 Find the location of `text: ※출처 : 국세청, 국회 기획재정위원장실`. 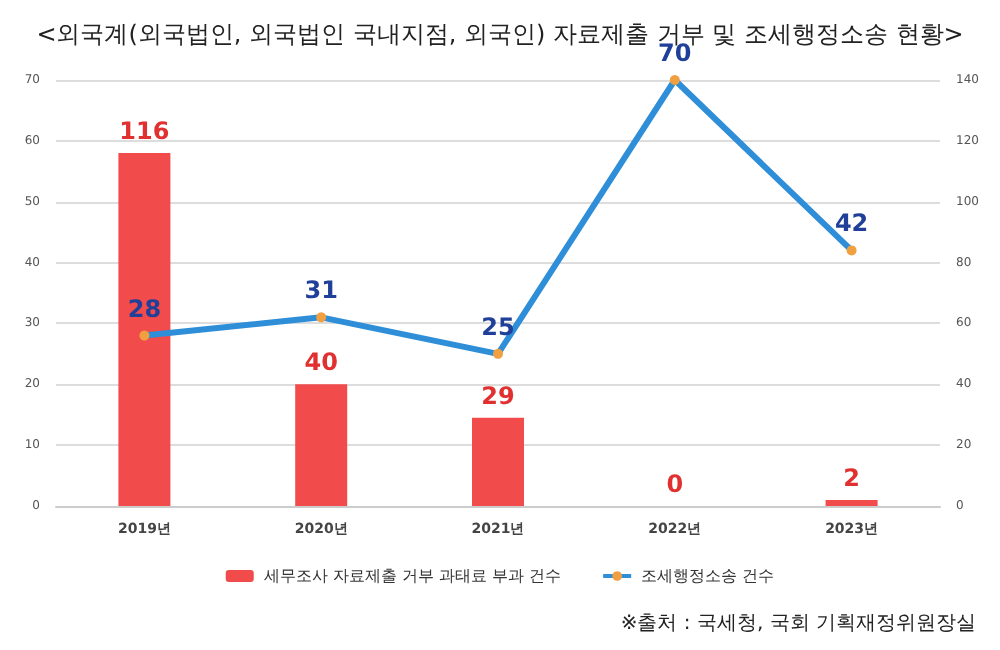

text: ※출처 : 국세청, 국회 기획재정위원장실 is located at coordinates (798, 624).